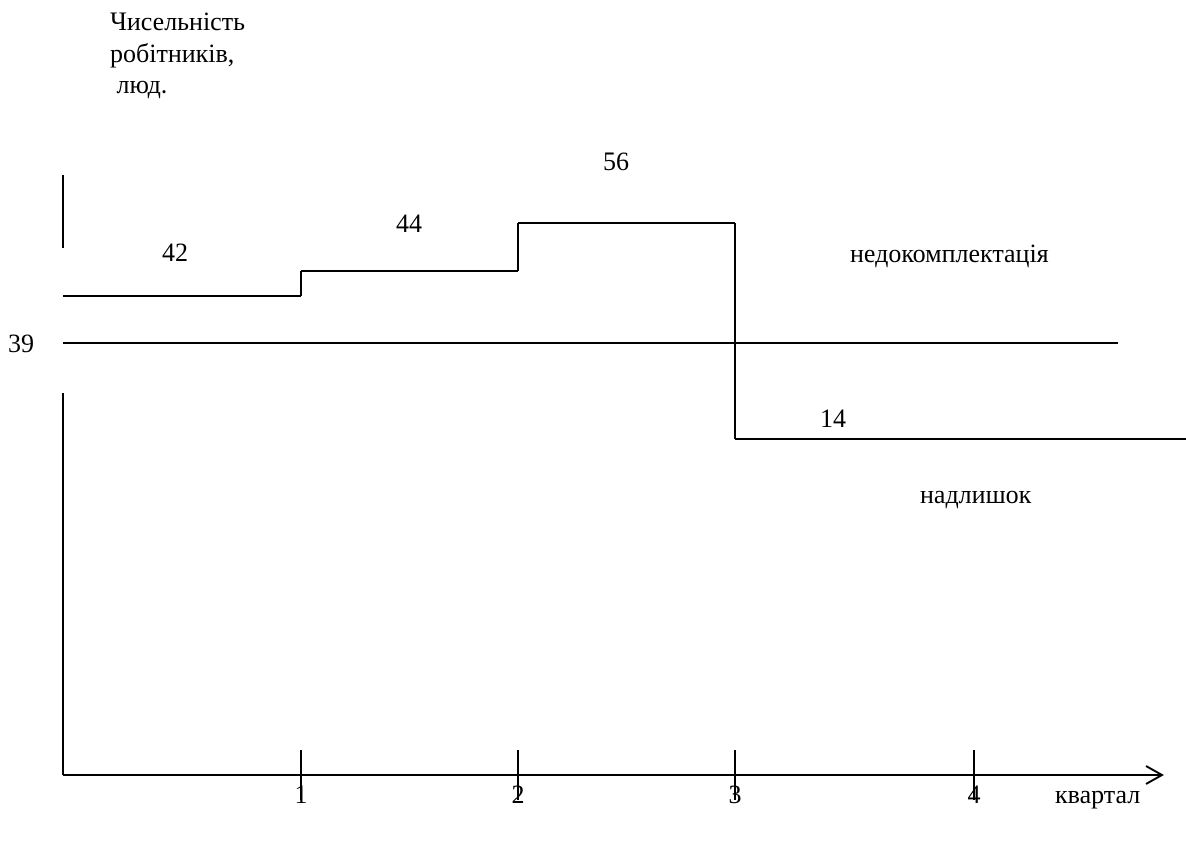 This screenshot has width=1186, height=845. I want to click on baseline-label: 39, so click(21, 343).